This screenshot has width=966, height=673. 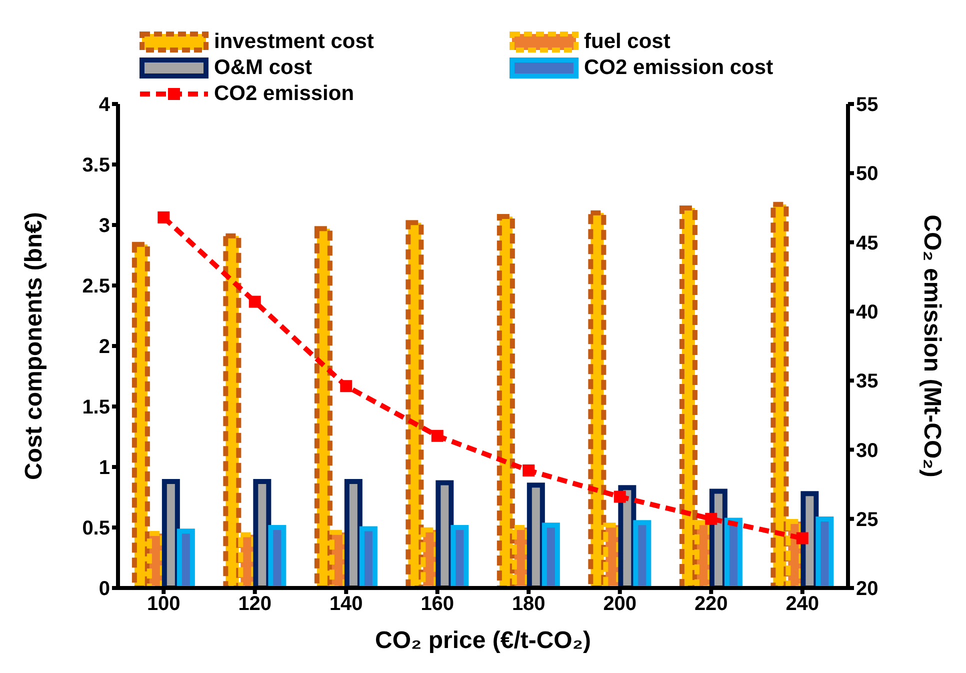 What do you see at coordinates (711, 604) in the screenshot?
I see `x-tick-label: 220` at bounding box center [711, 604].